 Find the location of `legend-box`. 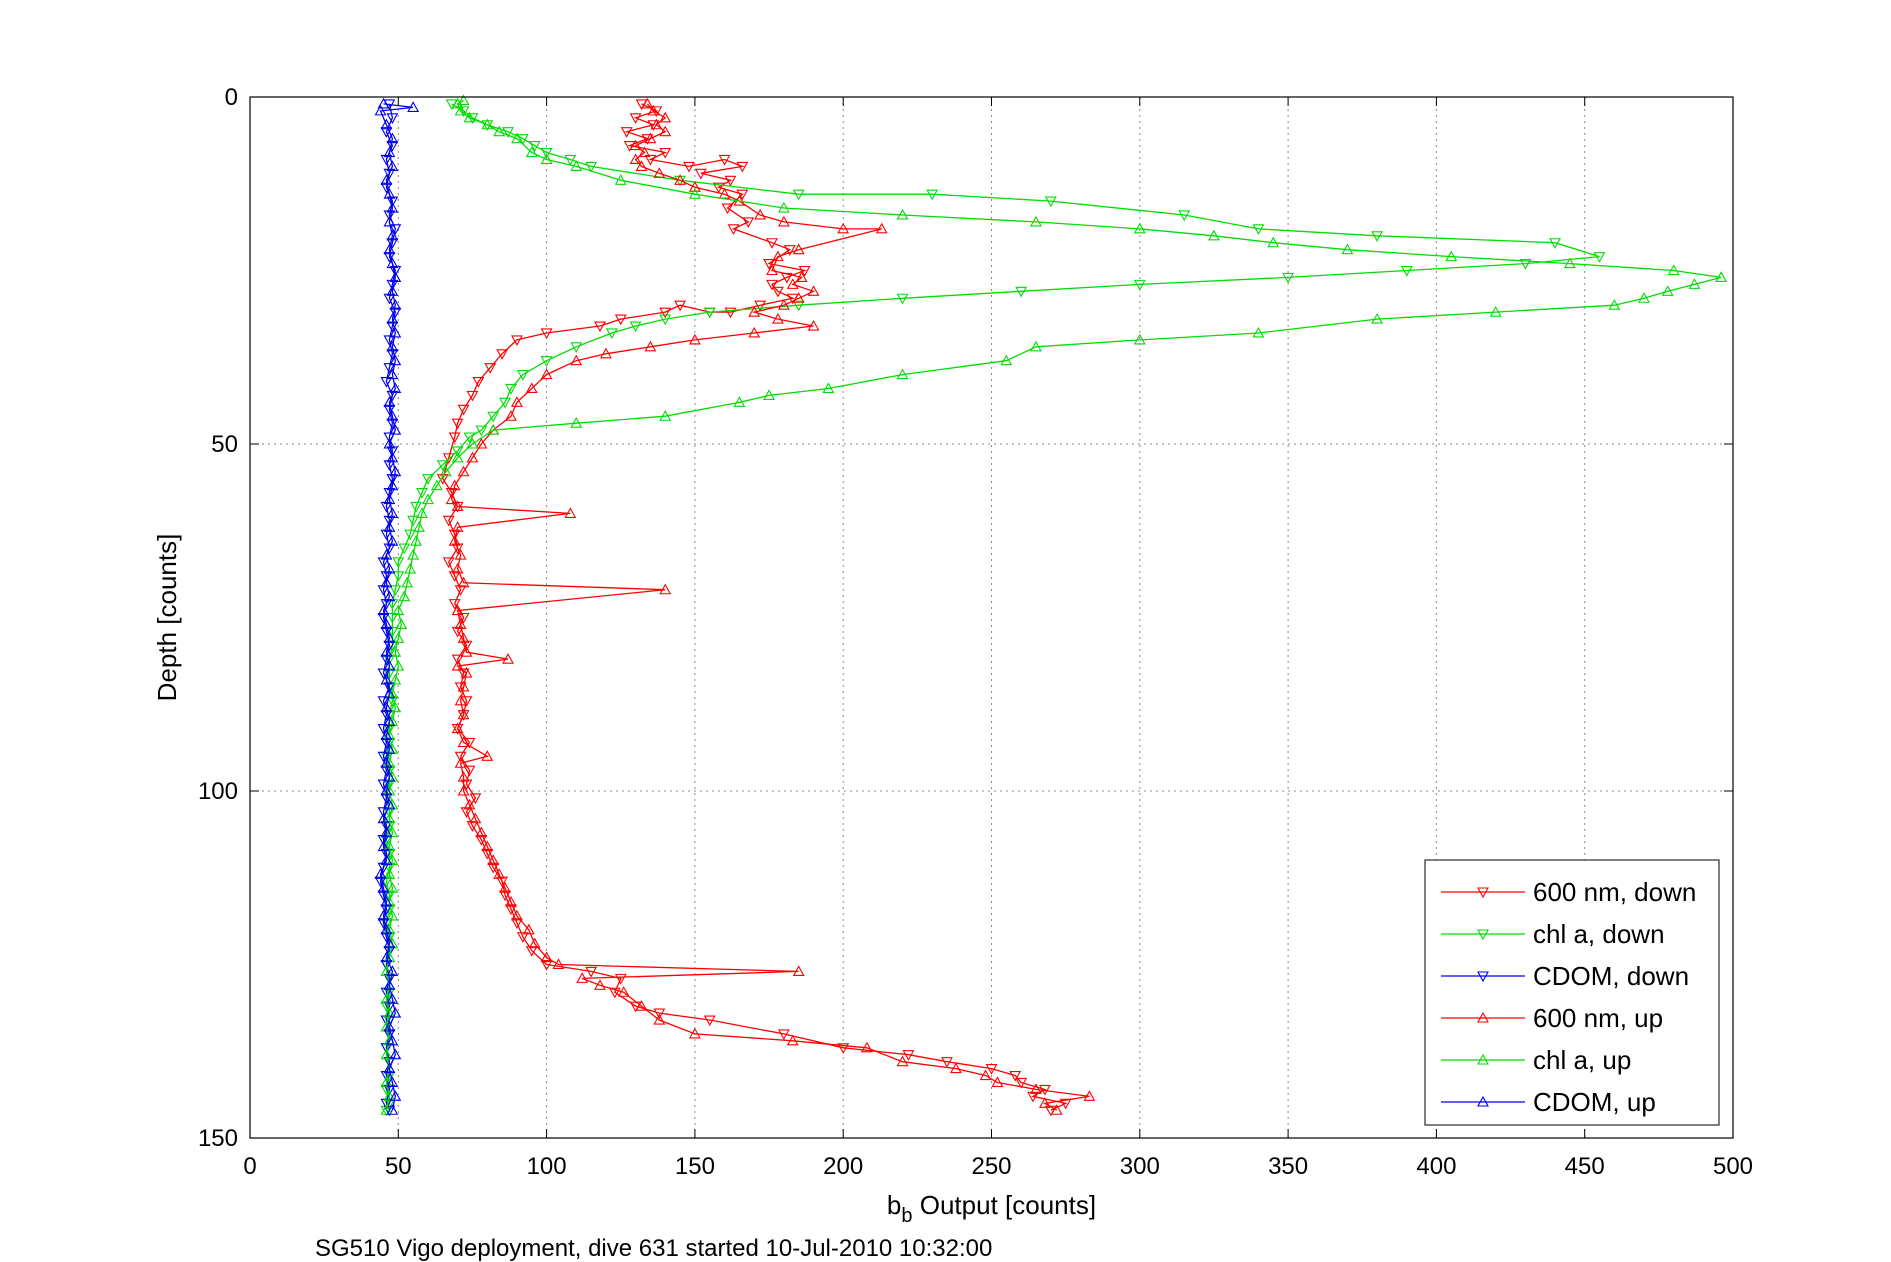

legend-box is located at coordinates (1572, 992).